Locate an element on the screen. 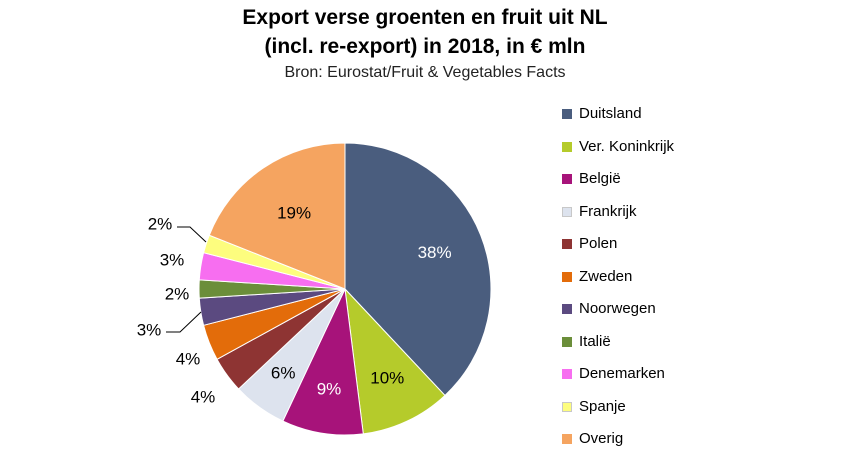  legend-swatch-polen is located at coordinates (567, 244).